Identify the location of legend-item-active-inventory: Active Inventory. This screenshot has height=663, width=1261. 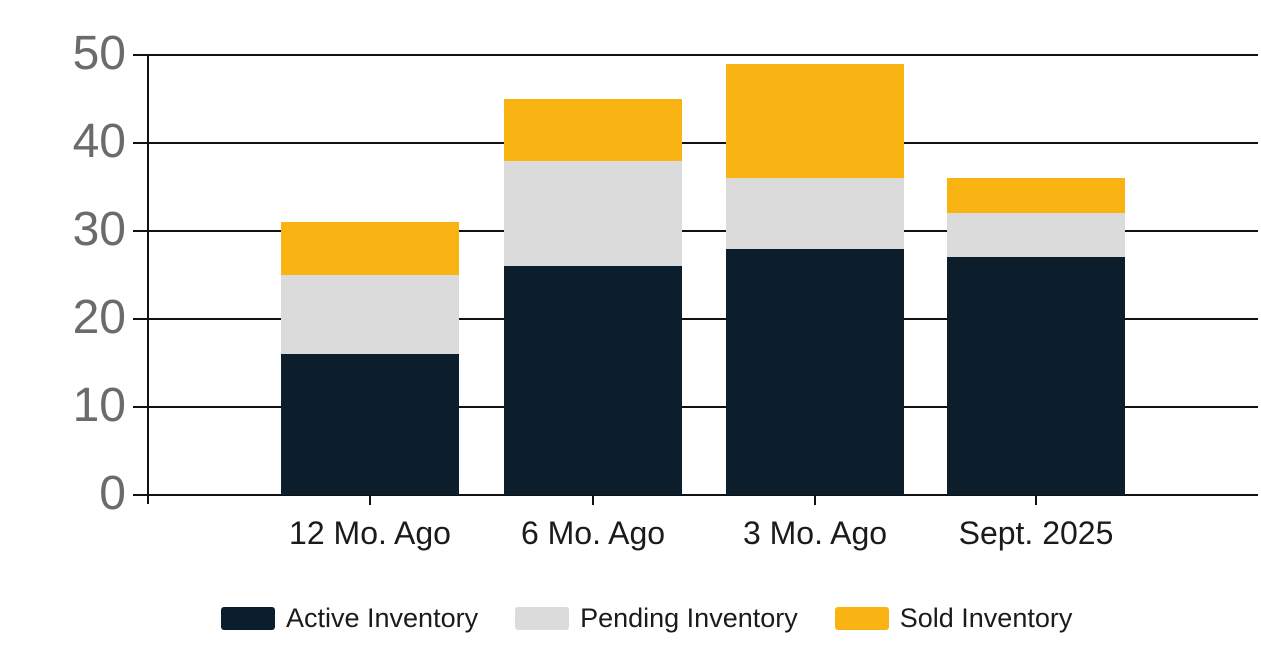
(349, 618).